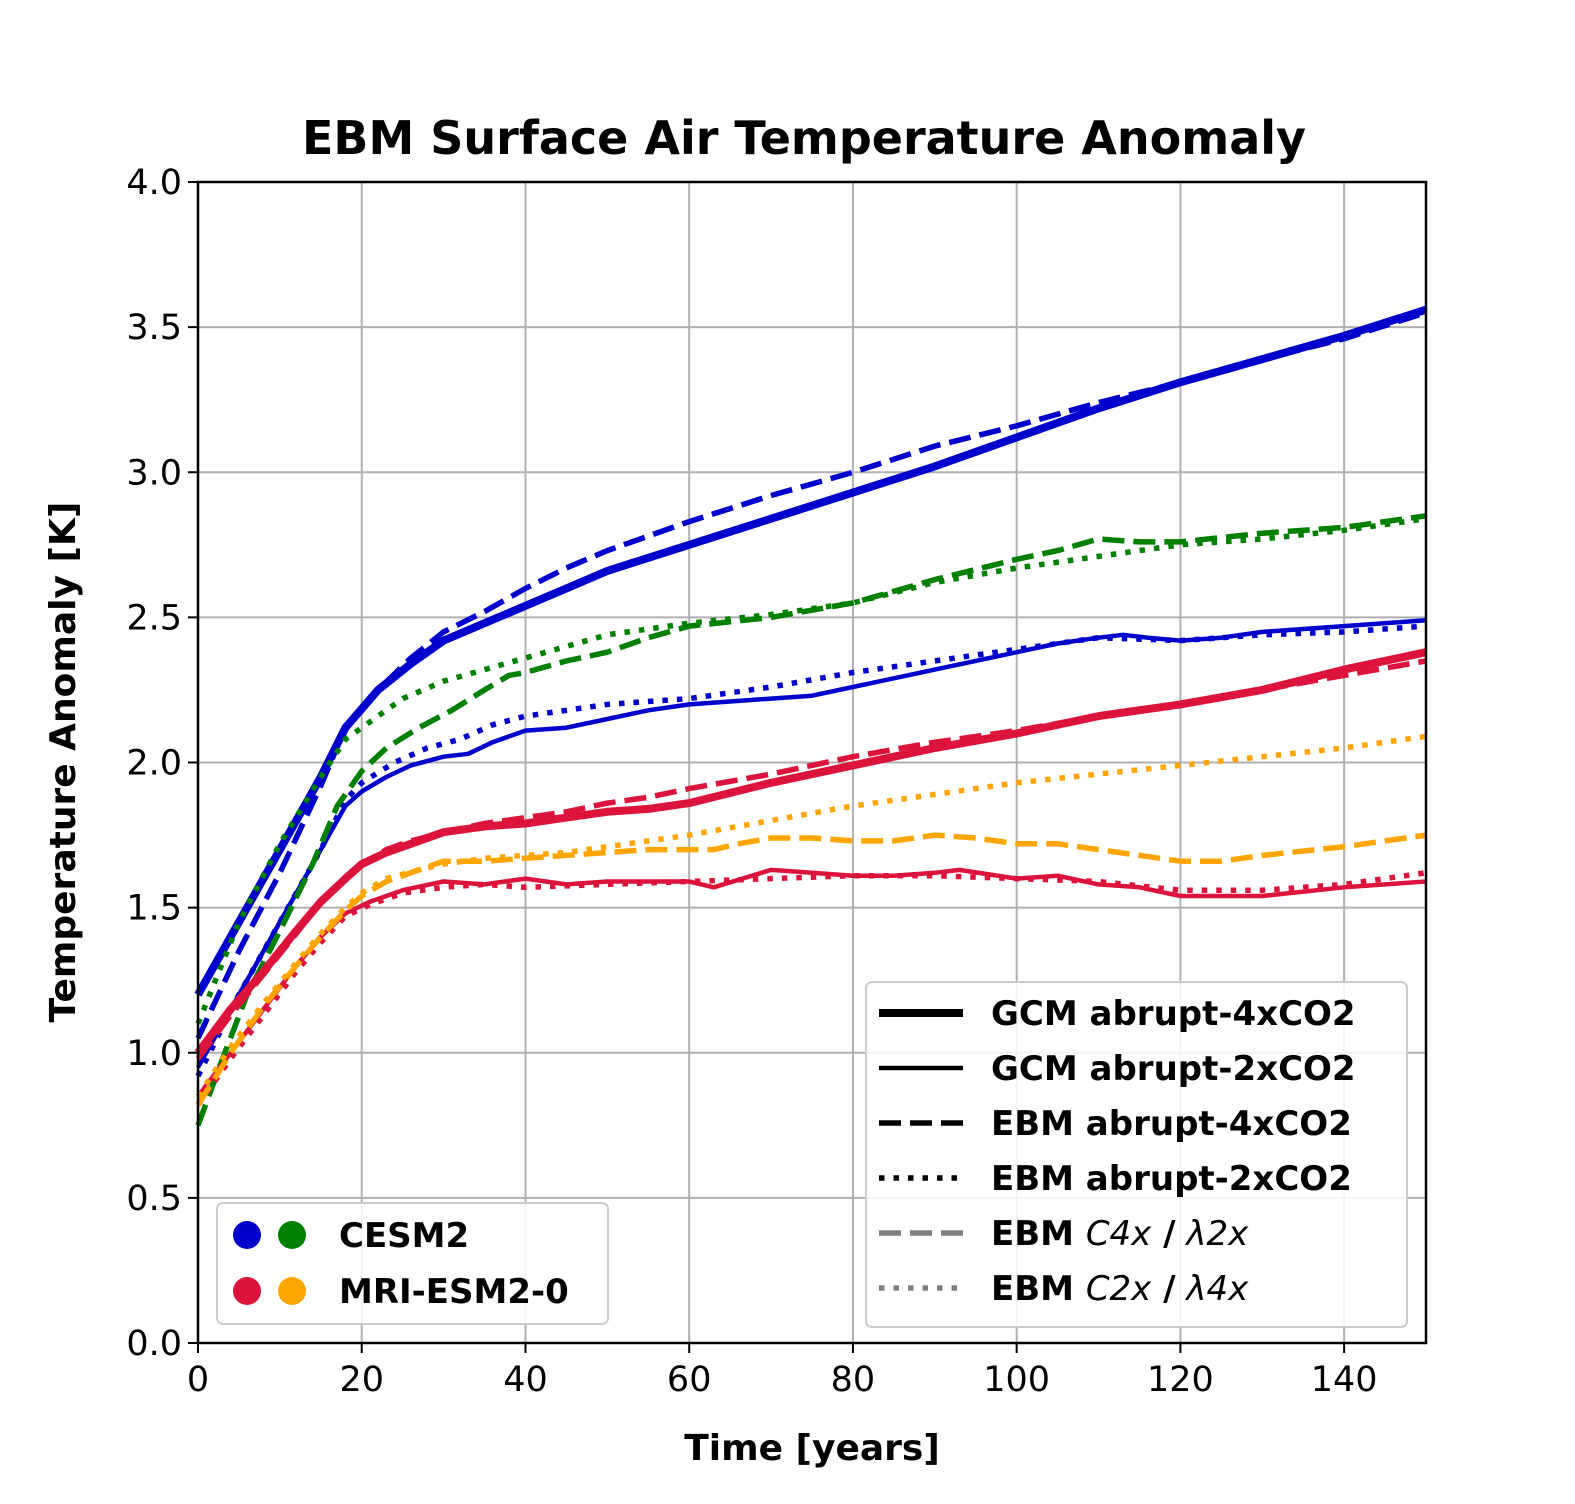  What do you see at coordinates (454, 1292) in the screenshot?
I see `model-legend-label: MRI-ESM2-0` at bounding box center [454, 1292].